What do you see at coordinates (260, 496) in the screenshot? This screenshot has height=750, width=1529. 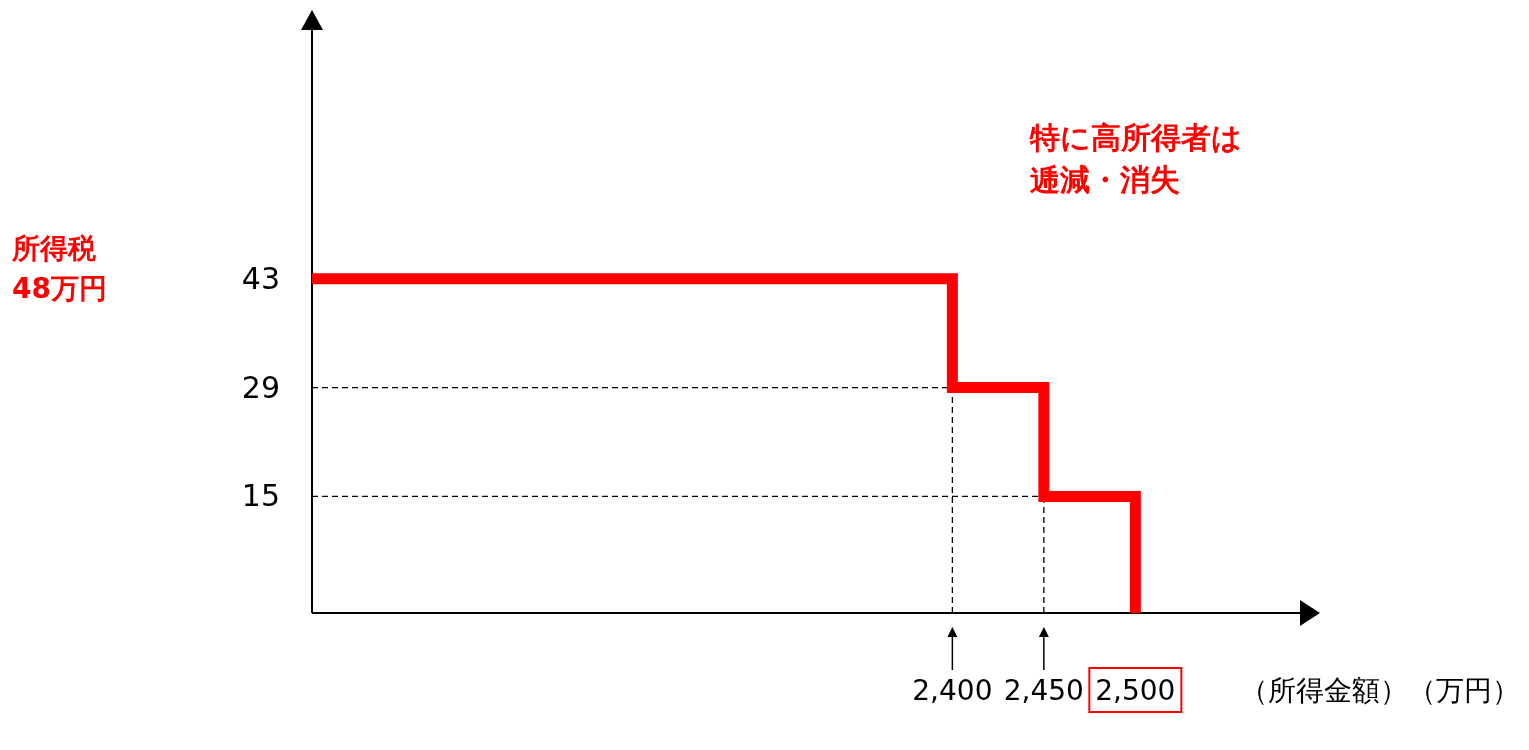 I see `y-tick-label: 15` at bounding box center [260, 496].